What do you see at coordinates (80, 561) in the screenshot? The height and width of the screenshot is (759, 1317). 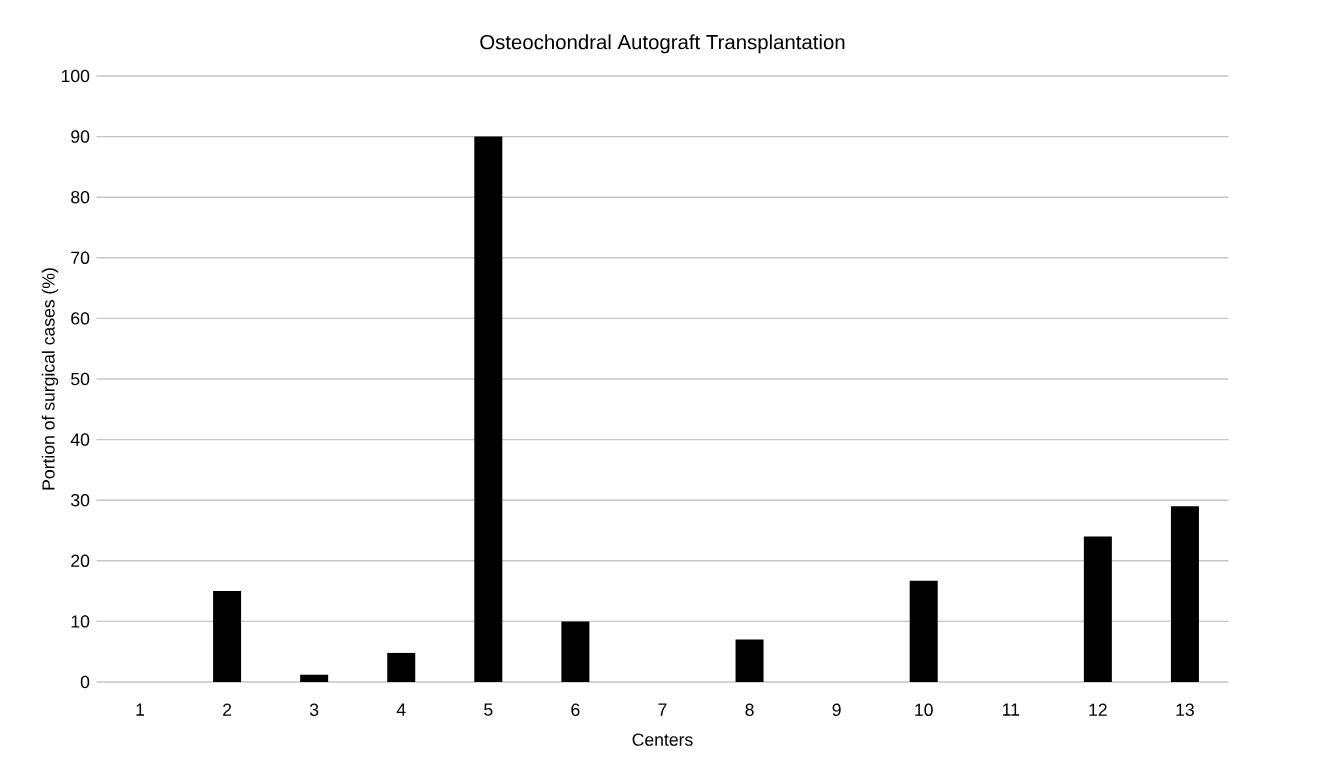 I see `y-tick-label: 20` at bounding box center [80, 561].